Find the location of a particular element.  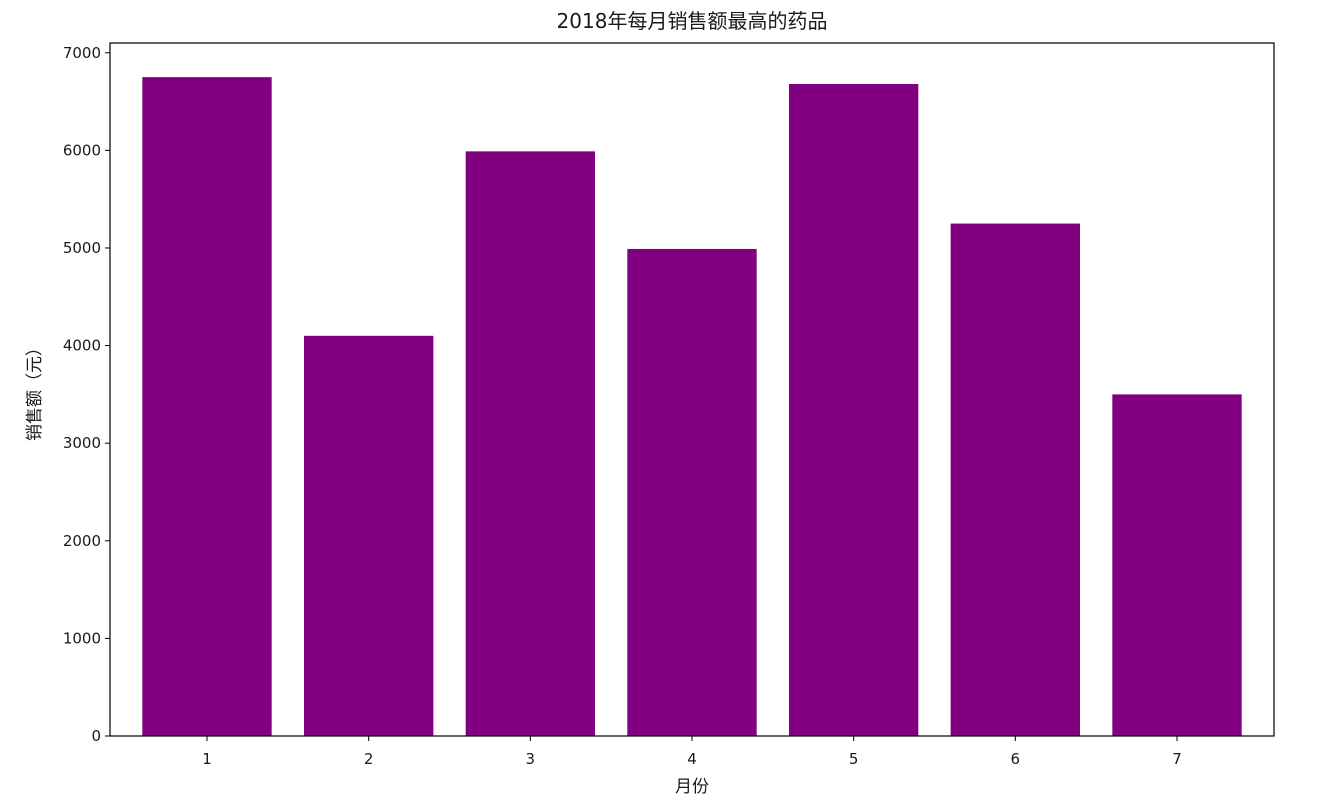

y-axis-label: 销售额（元） is located at coordinates (35, 390).